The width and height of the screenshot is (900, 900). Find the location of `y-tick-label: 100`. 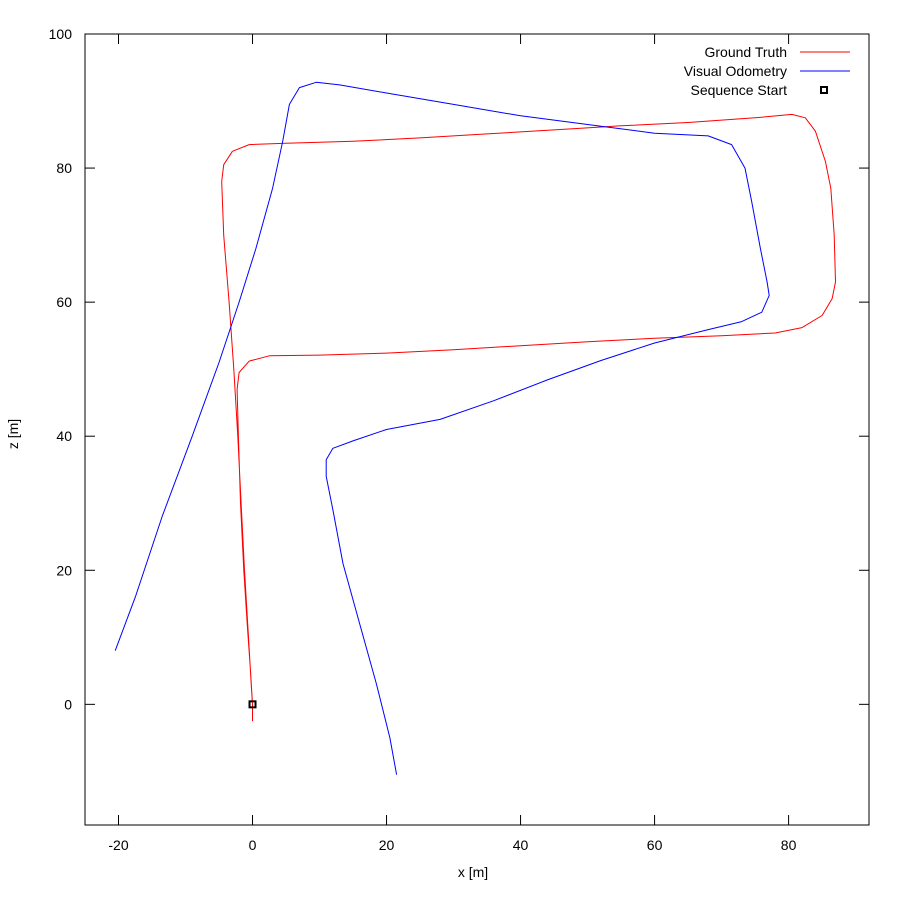

y-tick-label: 100 is located at coordinates (61, 34).